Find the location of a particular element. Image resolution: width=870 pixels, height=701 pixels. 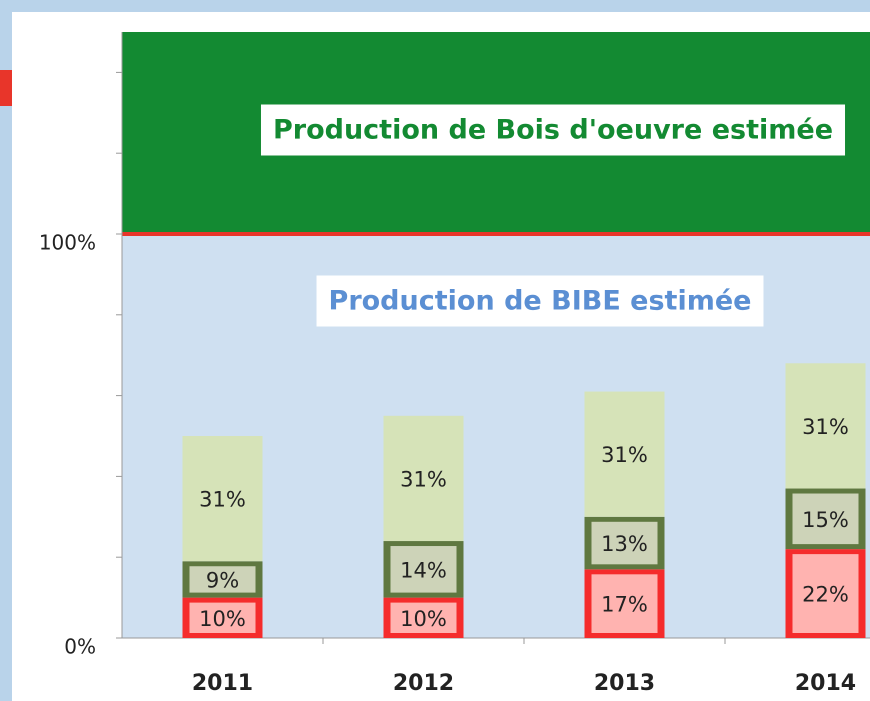

x-tick-label: 2012 is located at coordinates (423, 683).